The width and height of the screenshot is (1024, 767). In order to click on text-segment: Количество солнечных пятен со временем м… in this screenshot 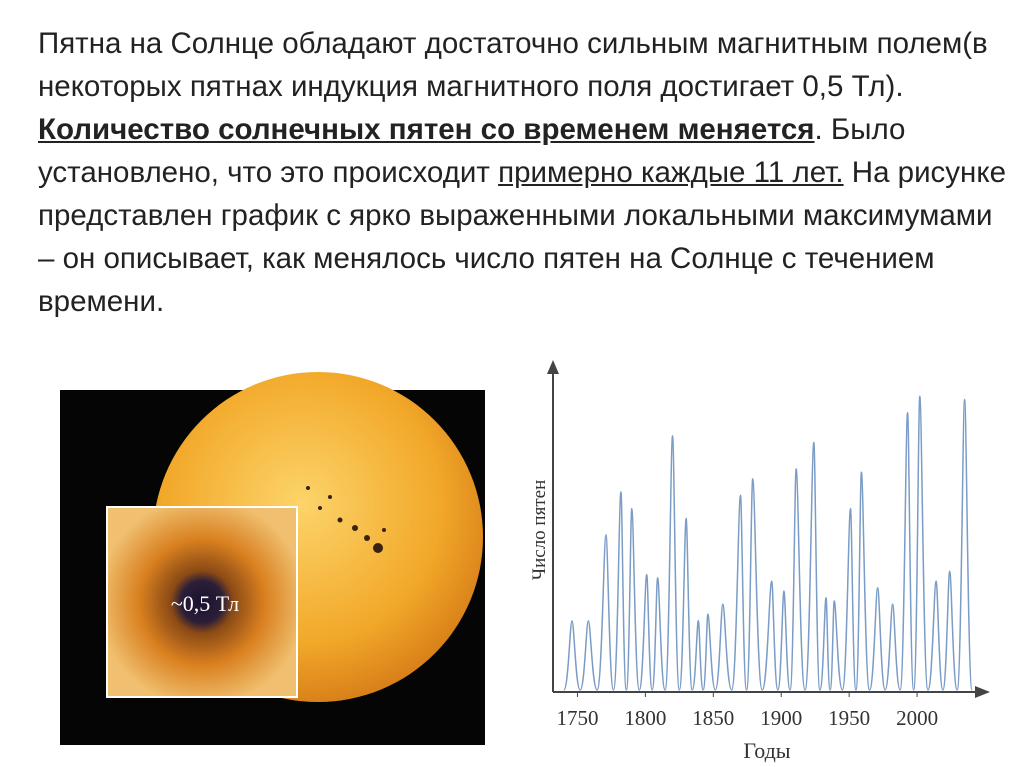, I will do `click(426, 129)`.